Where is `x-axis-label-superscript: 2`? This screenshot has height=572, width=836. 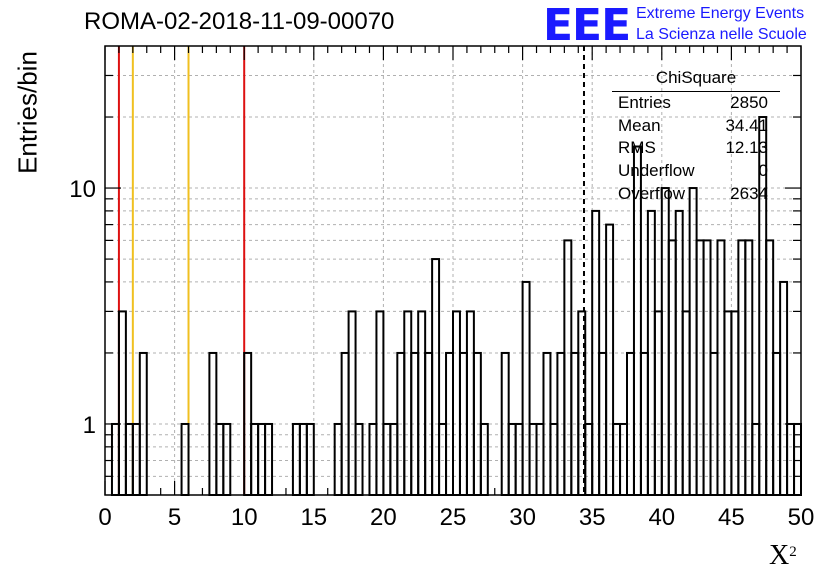 x-axis-label-superscript: 2 is located at coordinates (793, 552).